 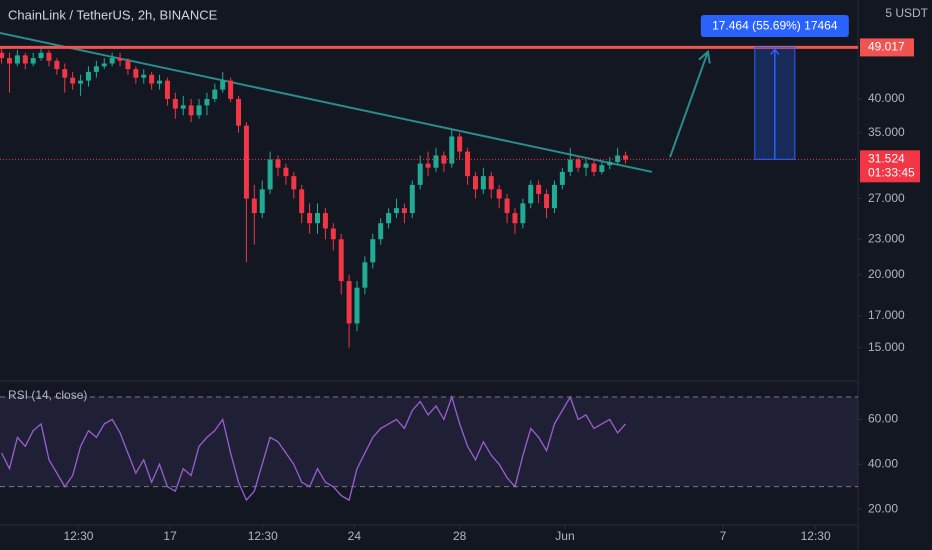 What do you see at coordinates (170, 536) in the screenshot?
I see `x-tick-label: 17` at bounding box center [170, 536].